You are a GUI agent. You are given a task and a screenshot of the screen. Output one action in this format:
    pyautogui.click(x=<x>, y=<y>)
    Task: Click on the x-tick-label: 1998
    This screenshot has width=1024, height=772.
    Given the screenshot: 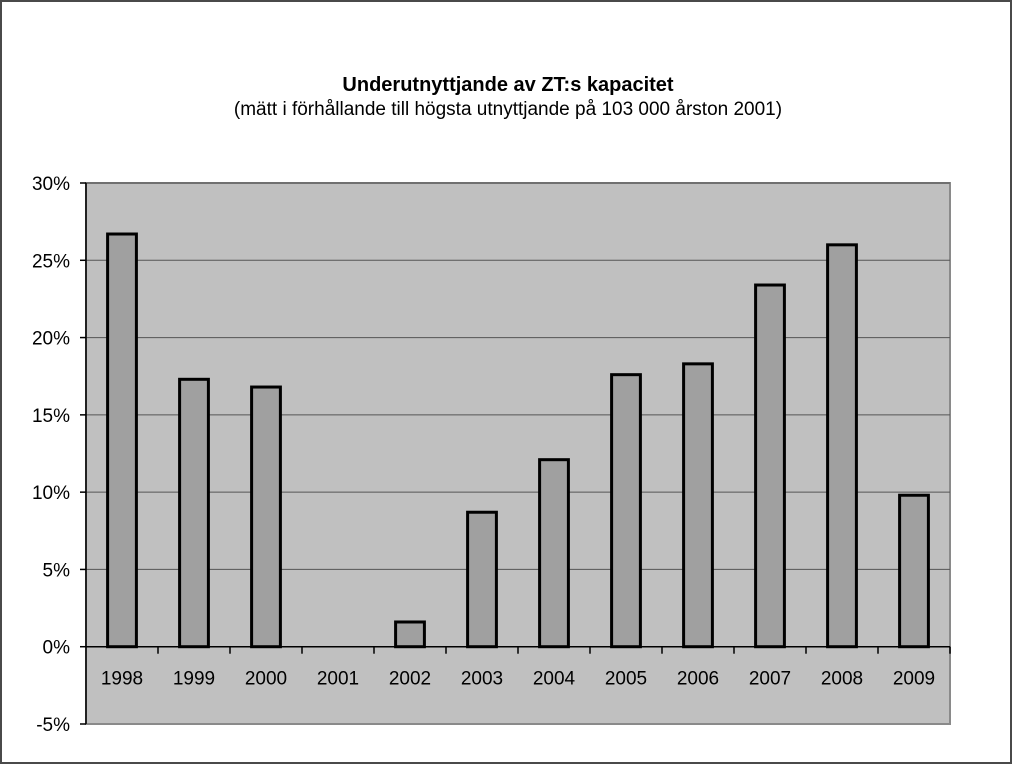 What is the action you would take?
    pyautogui.click(x=122, y=679)
    